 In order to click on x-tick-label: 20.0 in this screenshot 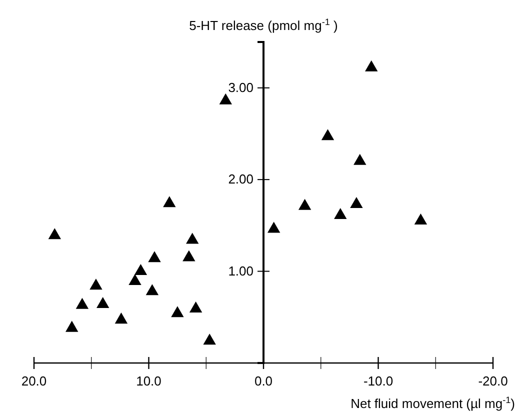, I will do `click(34, 381)`.